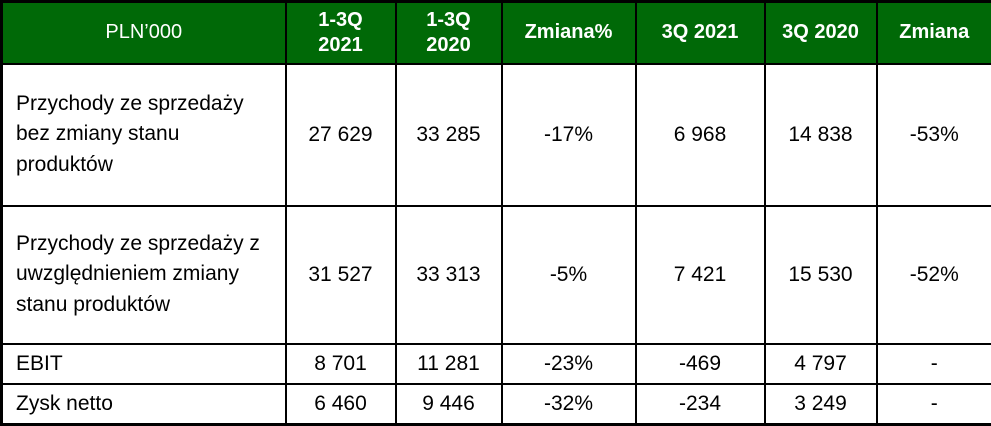  What do you see at coordinates (568, 363) in the screenshot?
I see `value-cell: -23%` at bounding box center [568, 363].